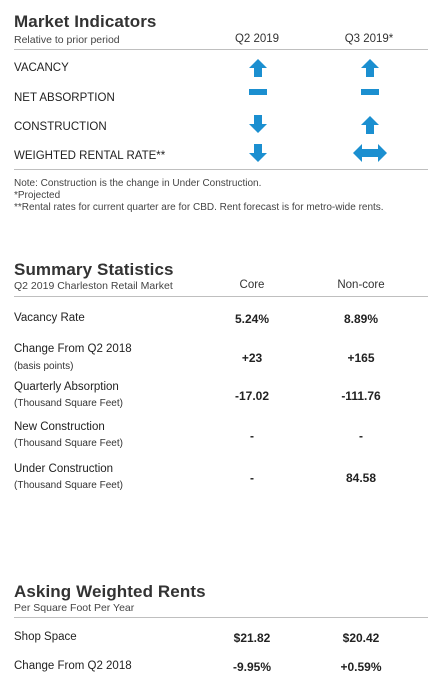 Image resolution: width=448 pixels, height=699 pixels. What do you see at coordinates (361, 319) in the screenshot?
I see `summary-noncore-vacancy-rate: 8.89%` at bounding box center [361, 319].